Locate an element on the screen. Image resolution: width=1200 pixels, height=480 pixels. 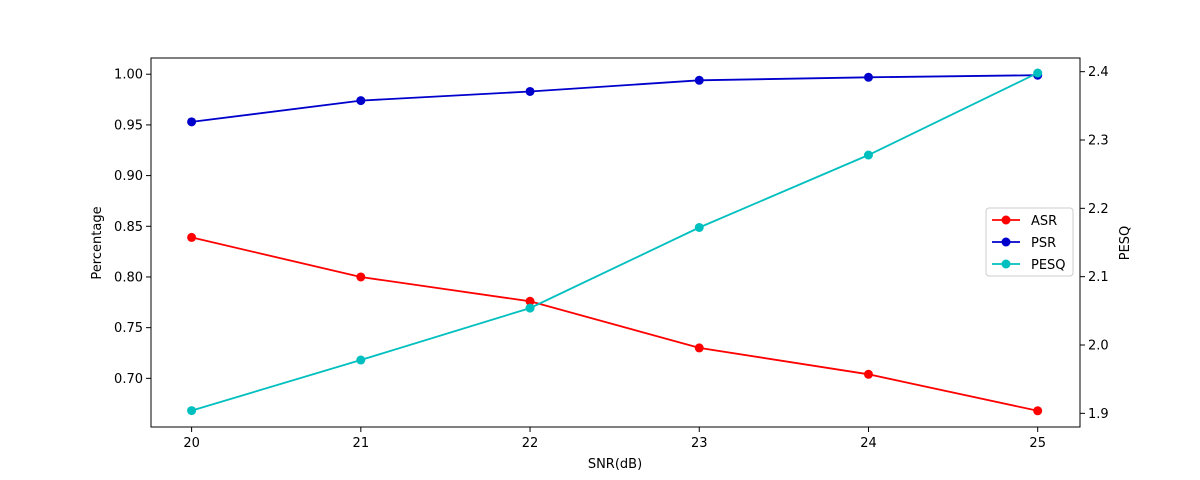
y-tick-label-right: 2.1 is located at coordinates (1098, 277).